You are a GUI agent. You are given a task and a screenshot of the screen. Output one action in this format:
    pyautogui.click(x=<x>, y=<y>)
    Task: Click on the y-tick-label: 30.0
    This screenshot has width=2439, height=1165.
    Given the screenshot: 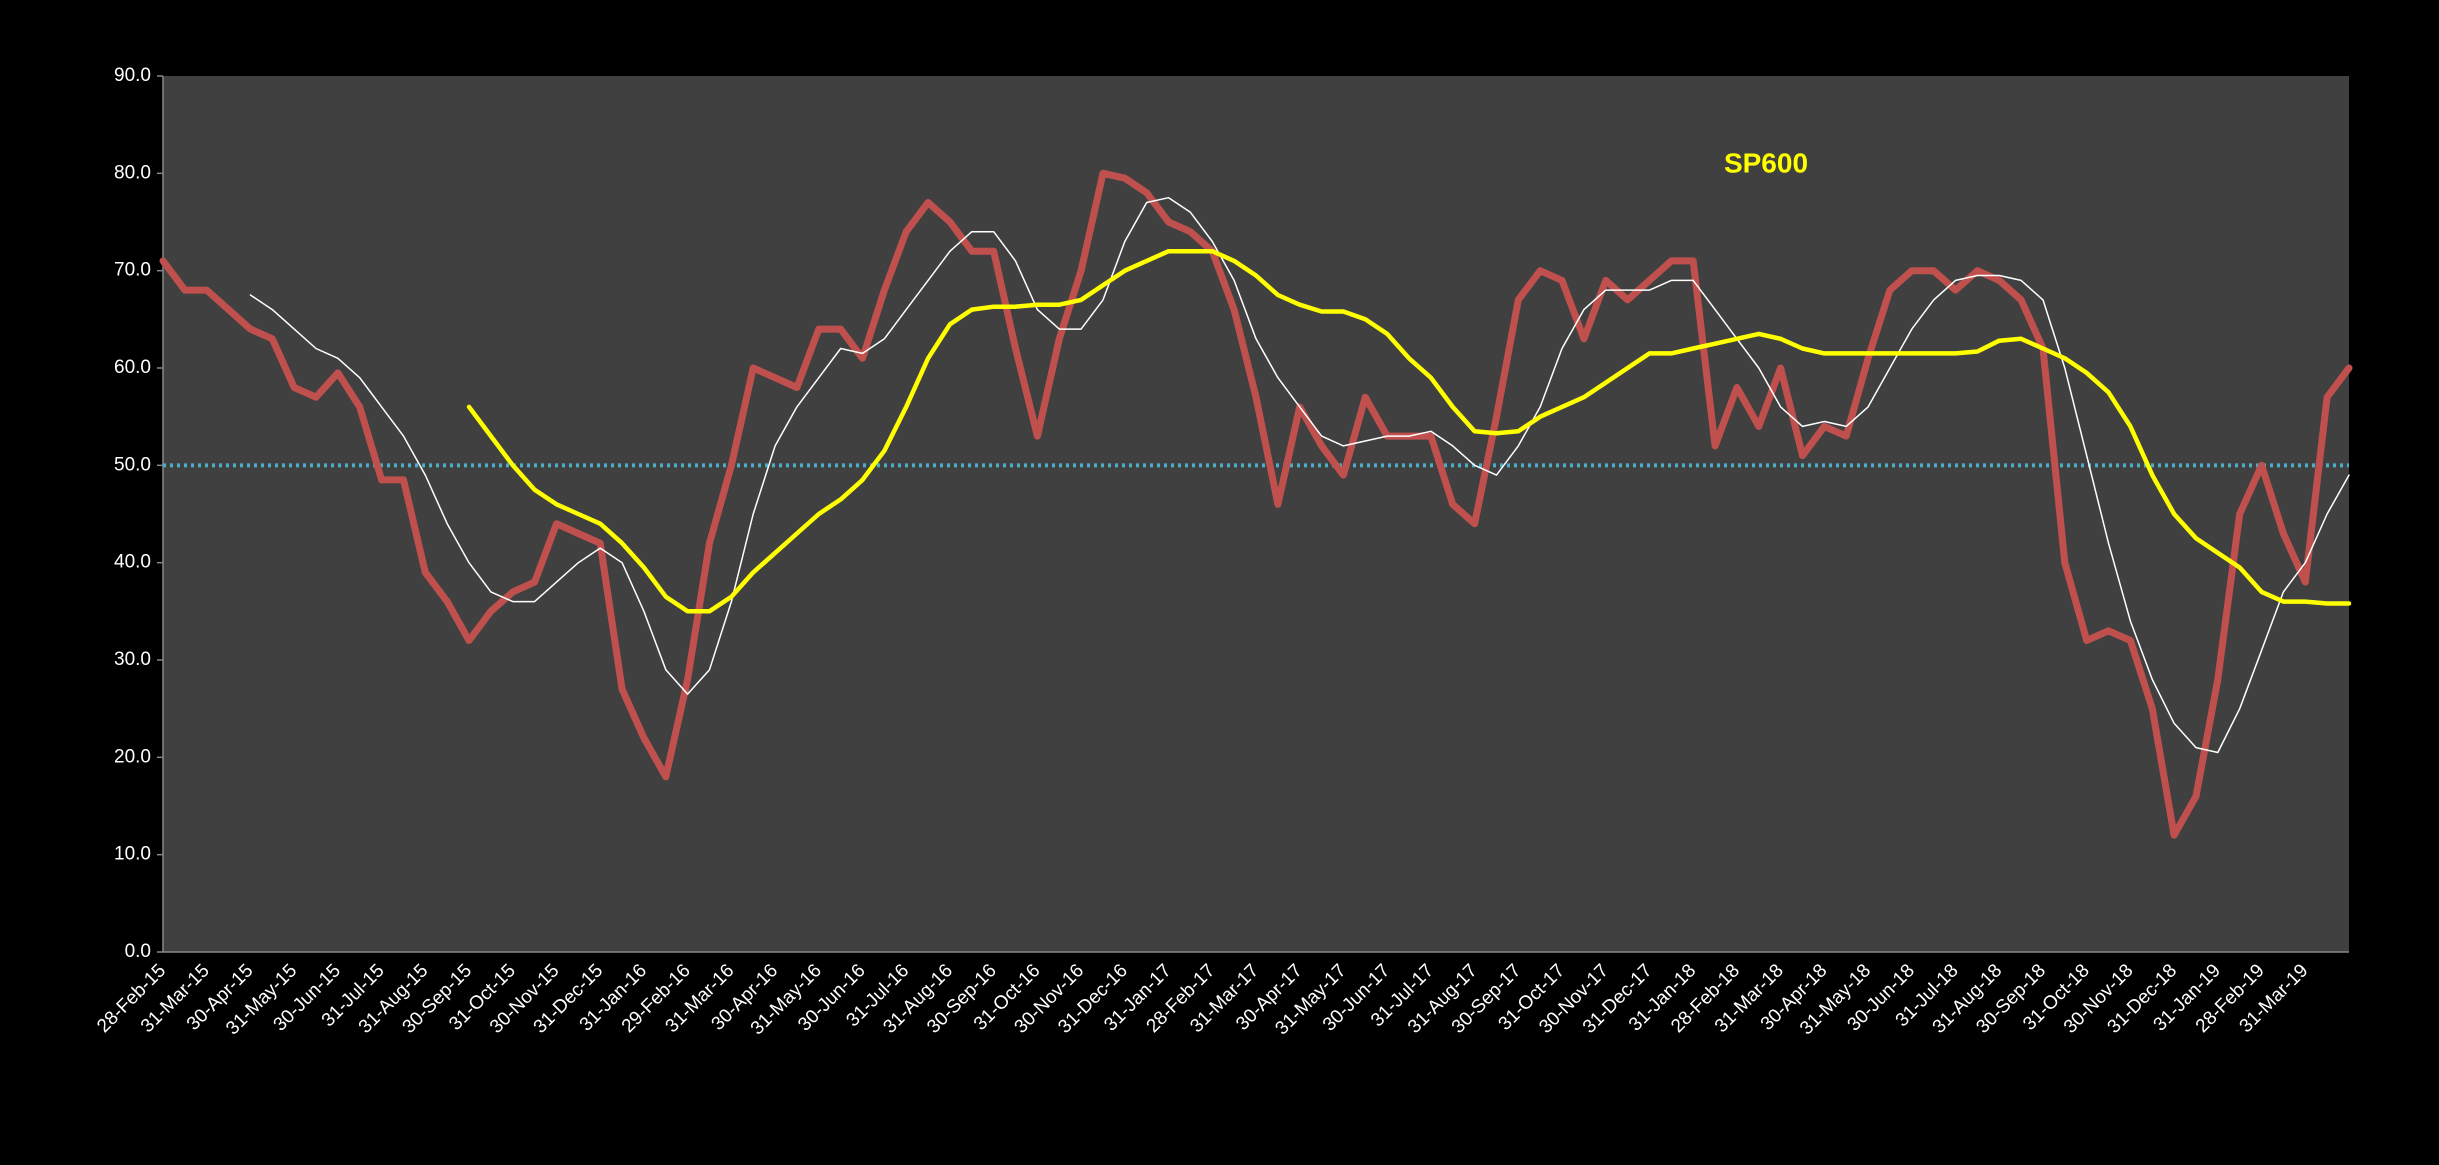 What is the action you would take?
    pyautogui.click(x=132, y=659)
    